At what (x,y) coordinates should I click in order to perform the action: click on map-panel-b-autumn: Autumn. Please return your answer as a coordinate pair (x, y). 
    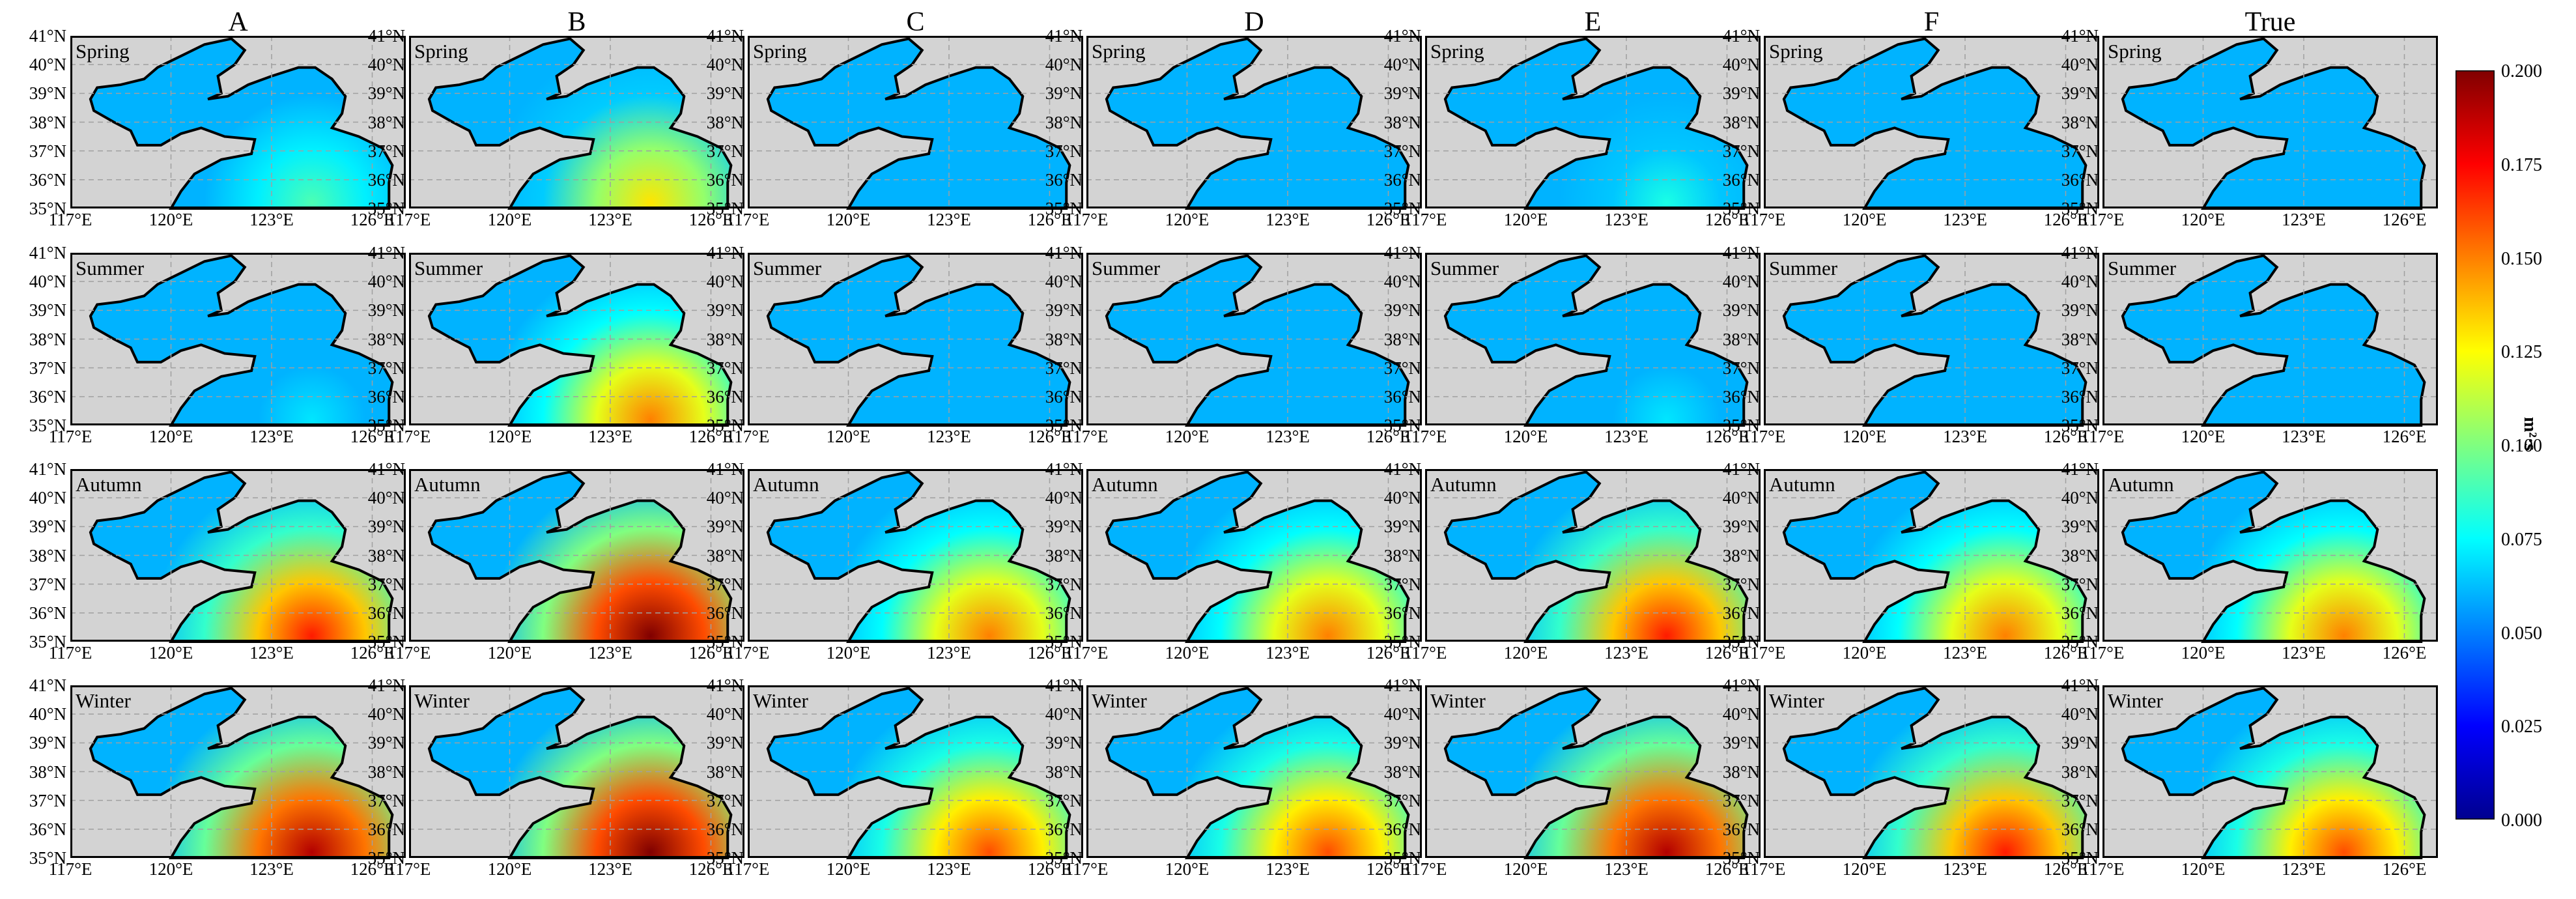
    Looking at the image, I should click on (579, 561).